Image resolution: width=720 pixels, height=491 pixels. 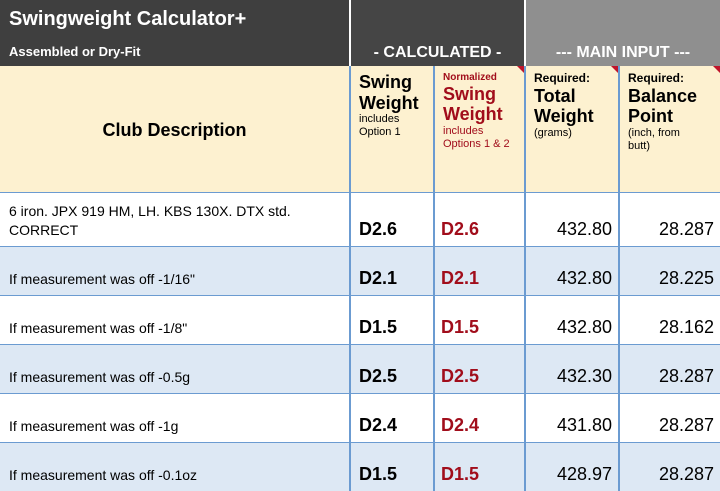 What do you see at coordinates (654, 133) in the screenshot?
I see `header-bp-note1: (inch, from` at bounding box center [654, 133].